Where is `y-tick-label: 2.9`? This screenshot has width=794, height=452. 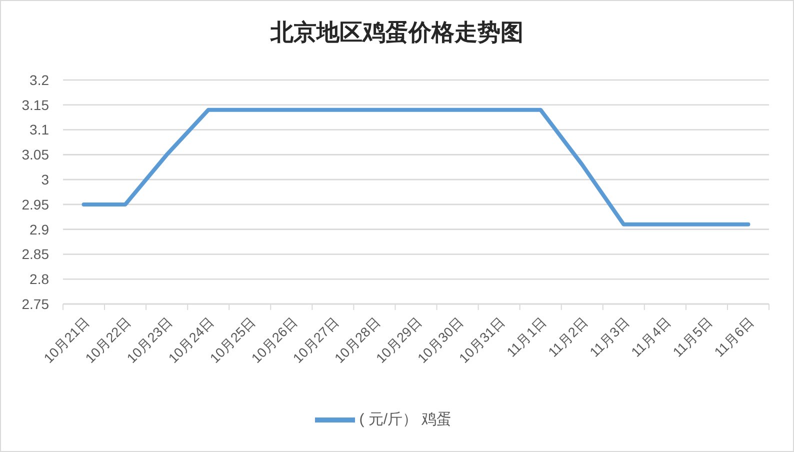 y-tick-label: 2.9 is located at coordinates (40, 229).